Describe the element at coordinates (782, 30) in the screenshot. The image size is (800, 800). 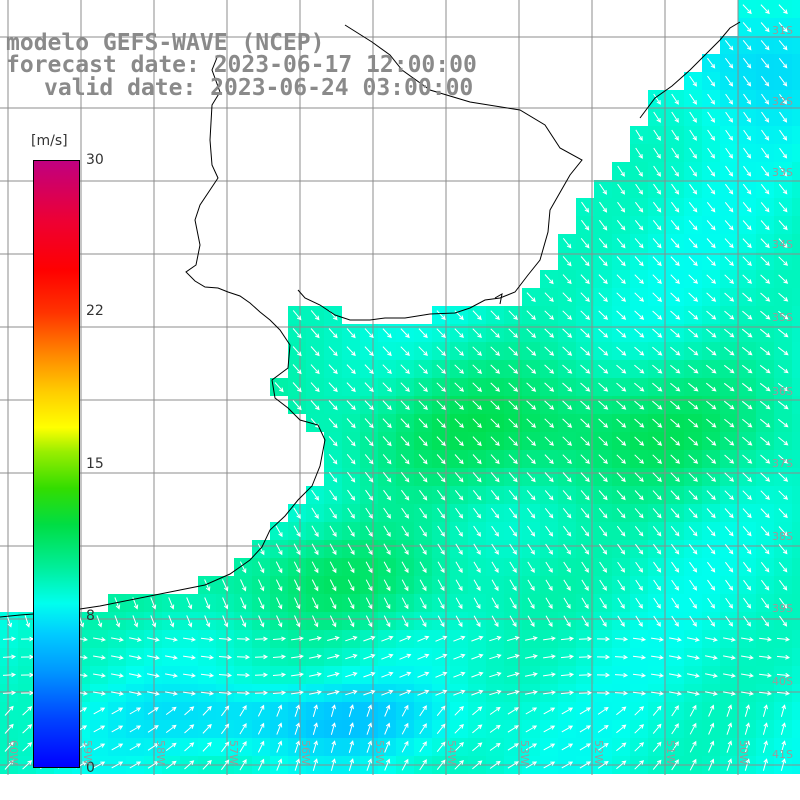
I see `lat-label-31s: 31S` at that location.